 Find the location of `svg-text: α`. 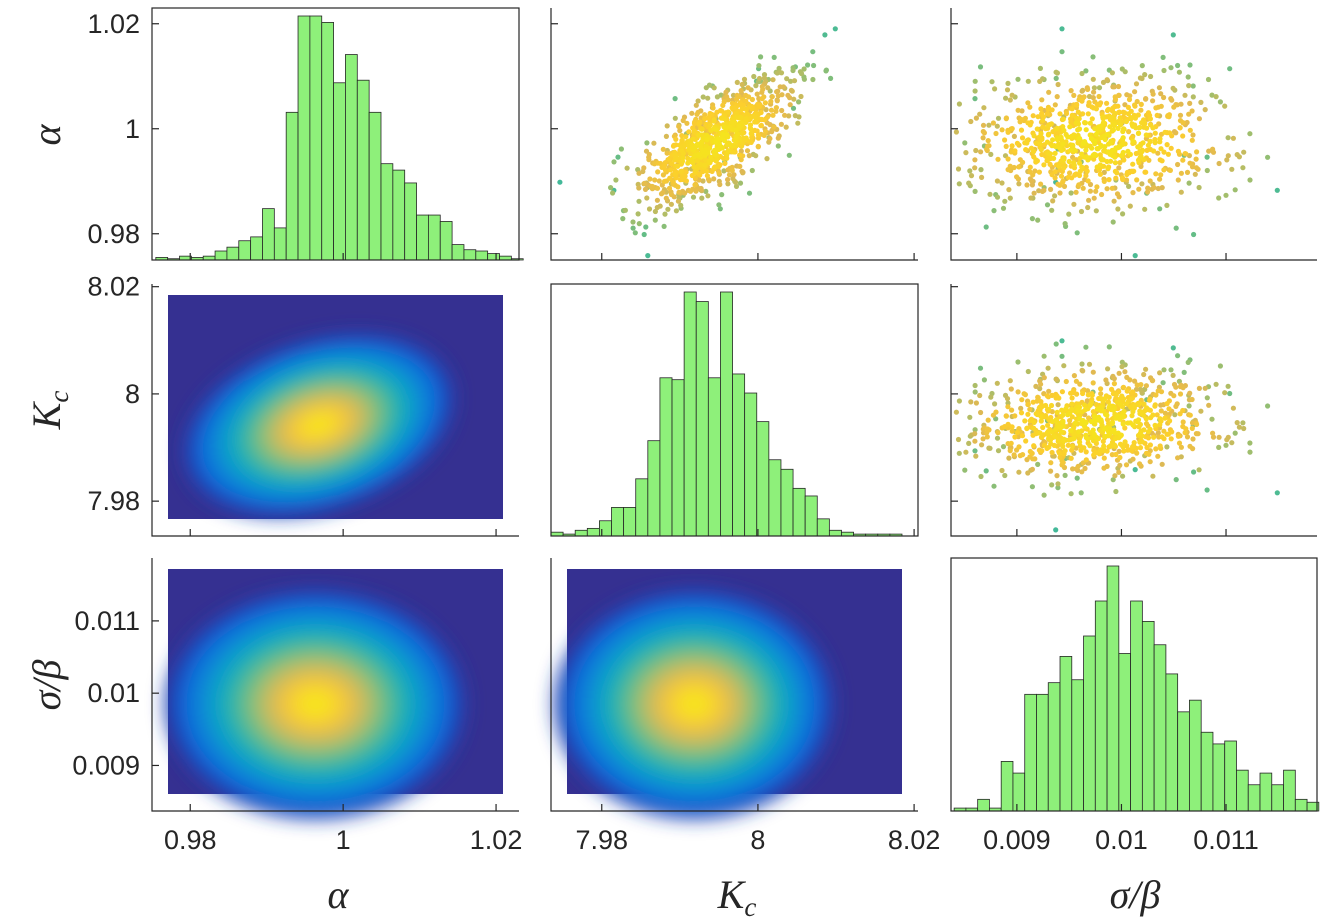

svg-text: α is located at coordinates (46, 135).